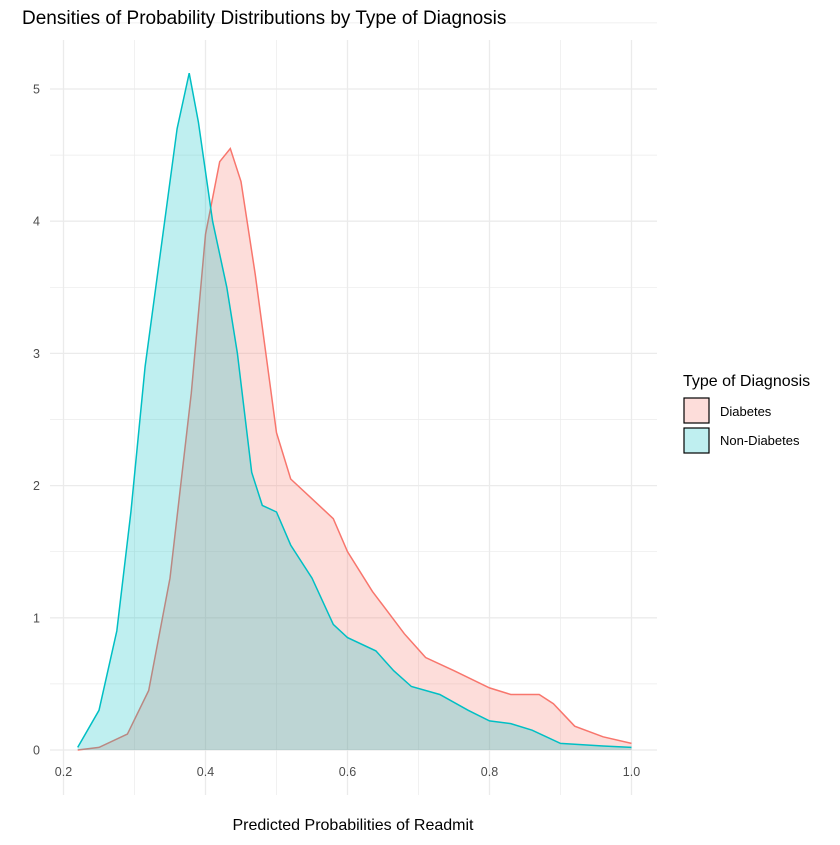  I want to click on y-tick-label: 0, so click(36, 751).